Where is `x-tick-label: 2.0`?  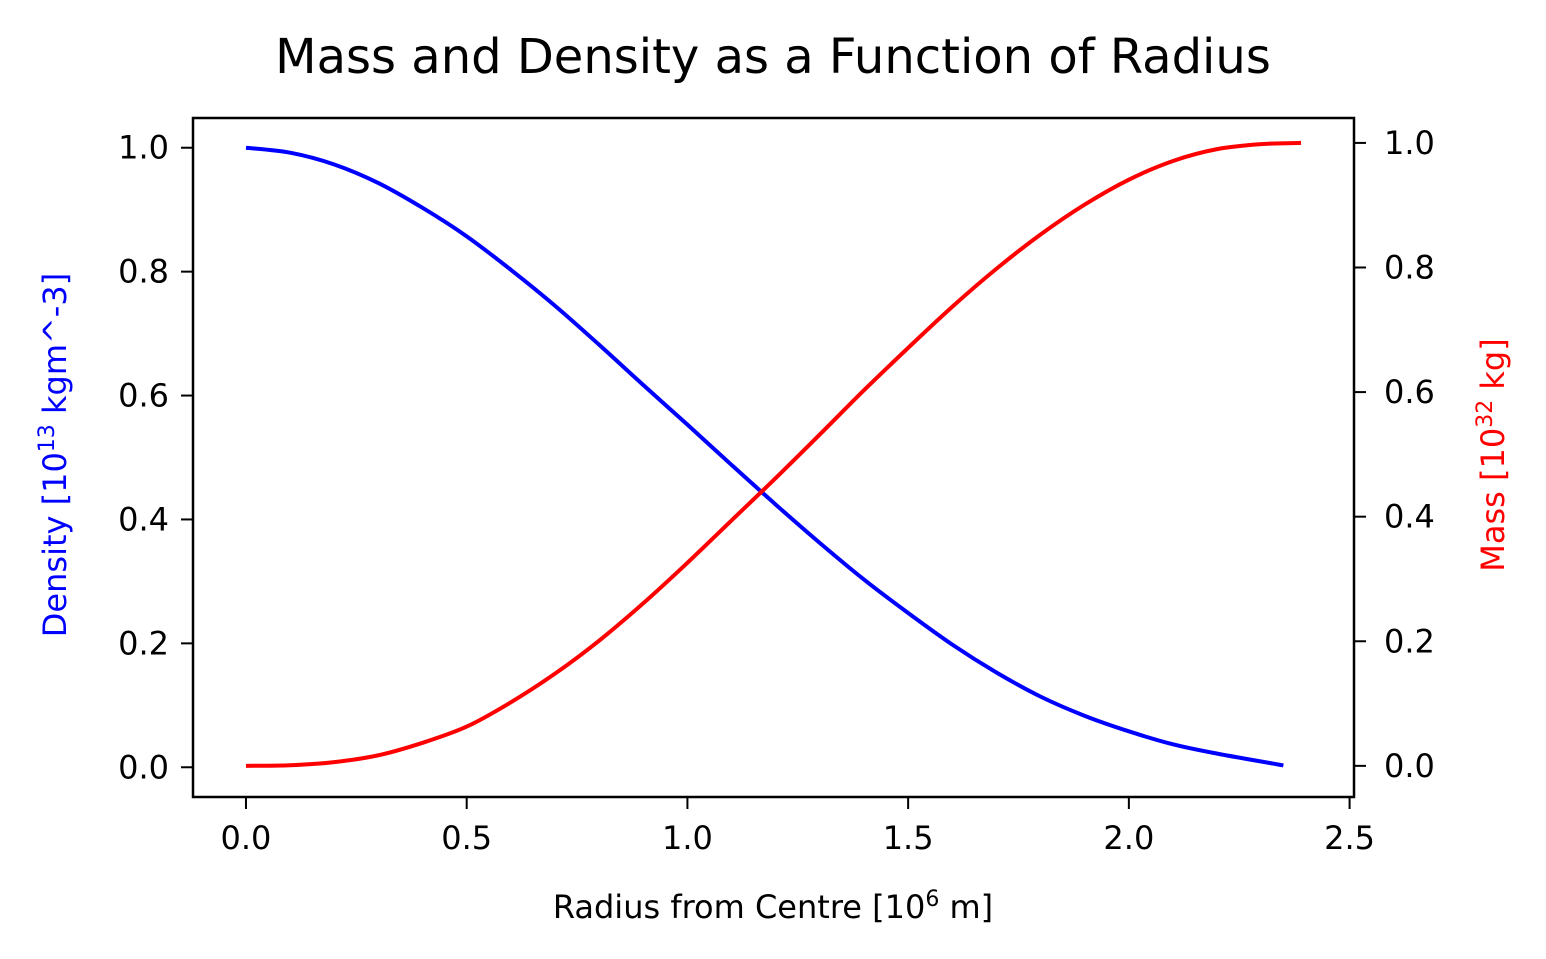
x-tick-label: 2.0 is located at coordinates (1128, 838).